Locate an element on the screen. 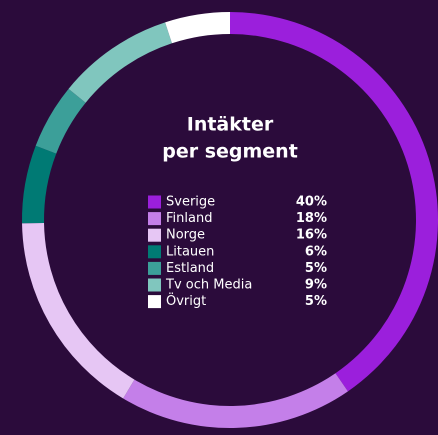 The width and height of the screenshot is (438, 435). legend-label: Litauen is located at coordinates (190, 251).